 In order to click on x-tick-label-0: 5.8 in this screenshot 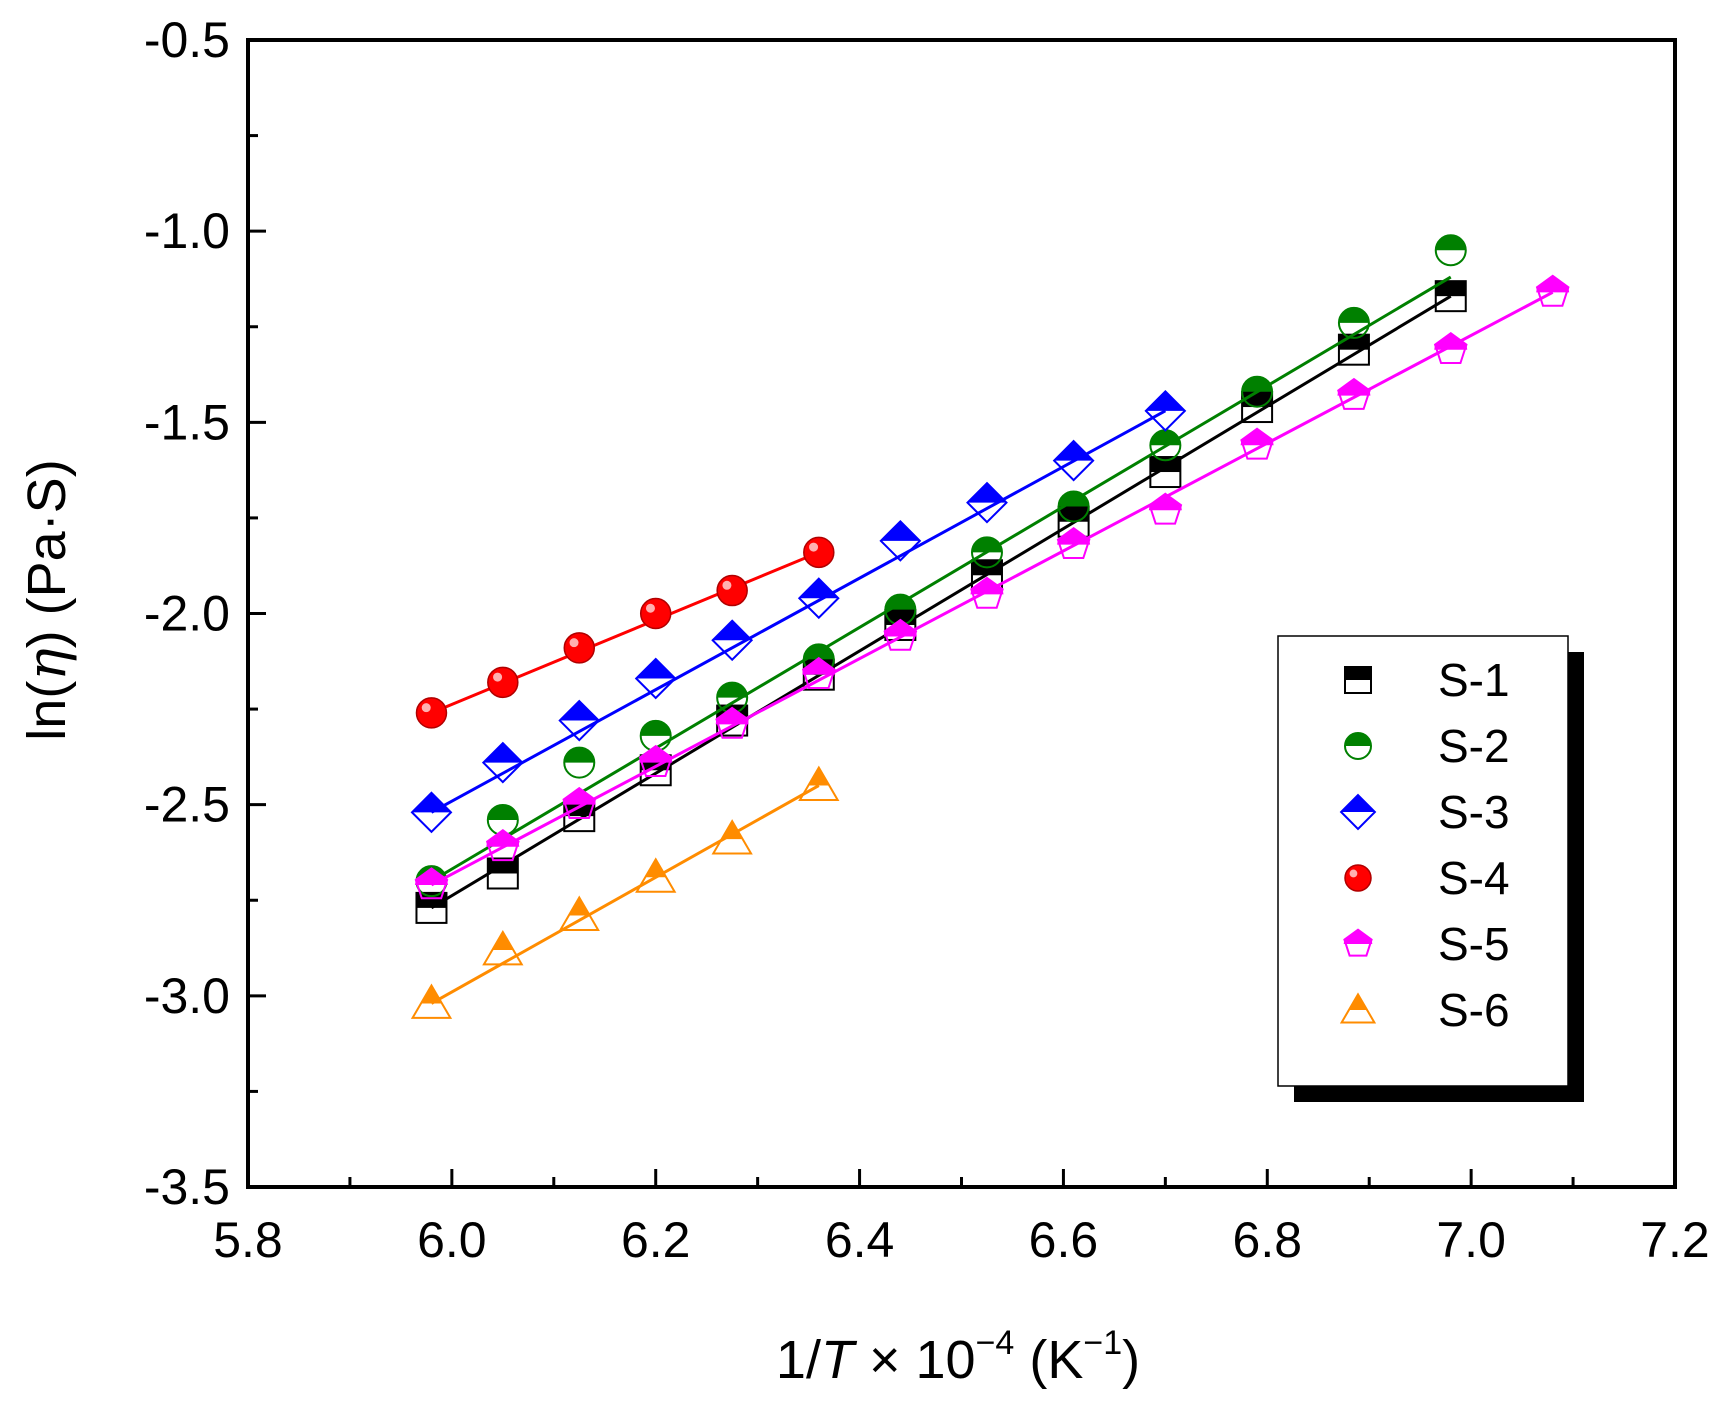, I will do `click(248, 1240)`.